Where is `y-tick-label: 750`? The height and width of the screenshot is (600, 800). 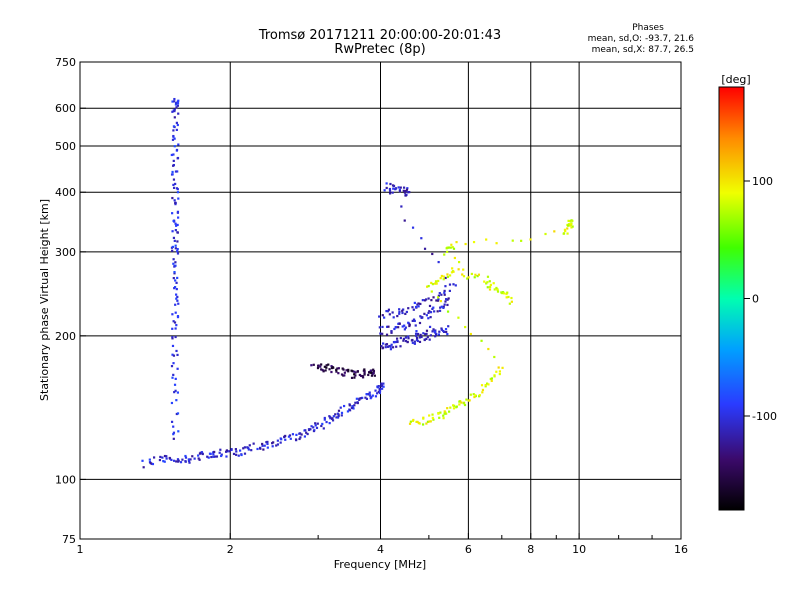 y-tick-label: 750 is located at coordinates (65, 62).